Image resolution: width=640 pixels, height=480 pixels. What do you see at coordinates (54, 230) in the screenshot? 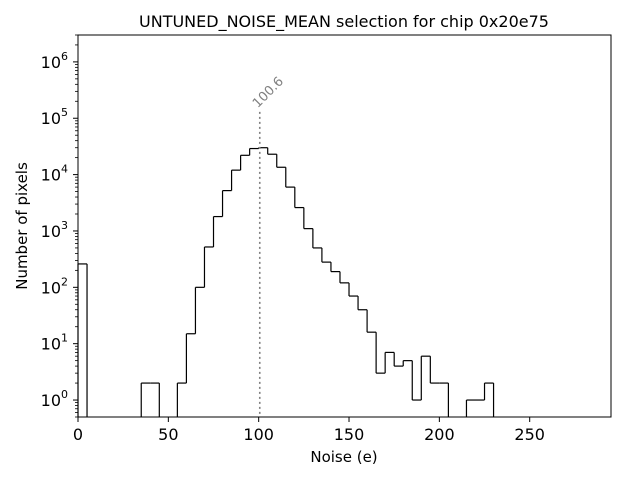
I see `y-tick-label: 10³` at bounding box center [54, 230].